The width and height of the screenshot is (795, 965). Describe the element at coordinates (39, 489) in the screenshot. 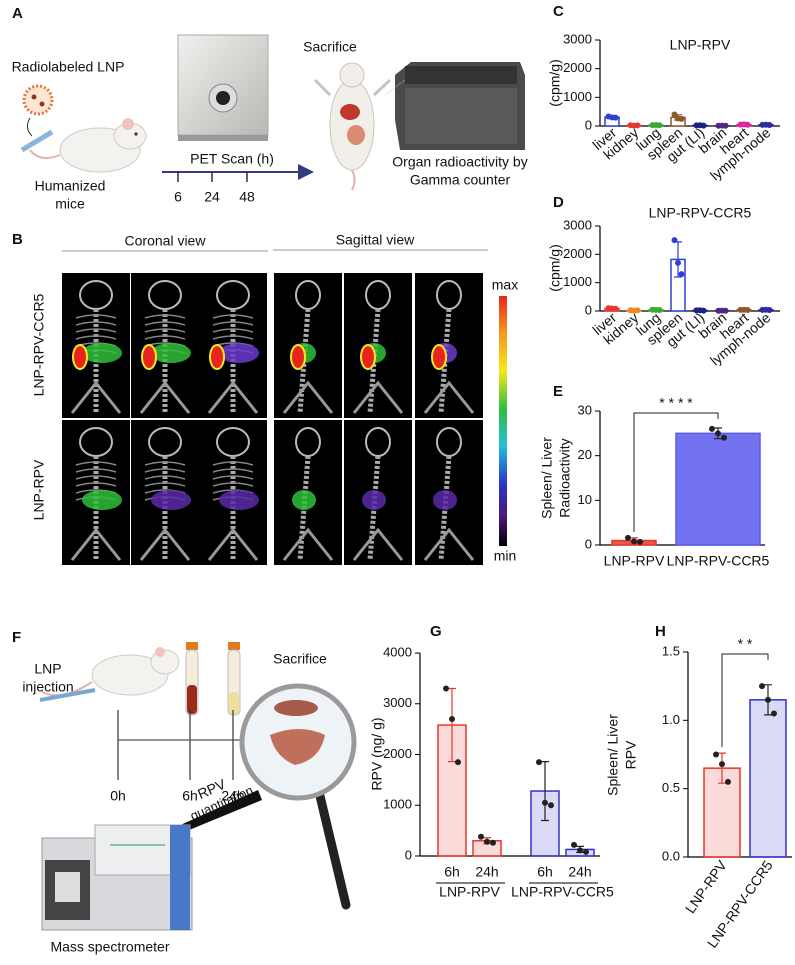

I see `row-label: LNP-RPV` at that location.